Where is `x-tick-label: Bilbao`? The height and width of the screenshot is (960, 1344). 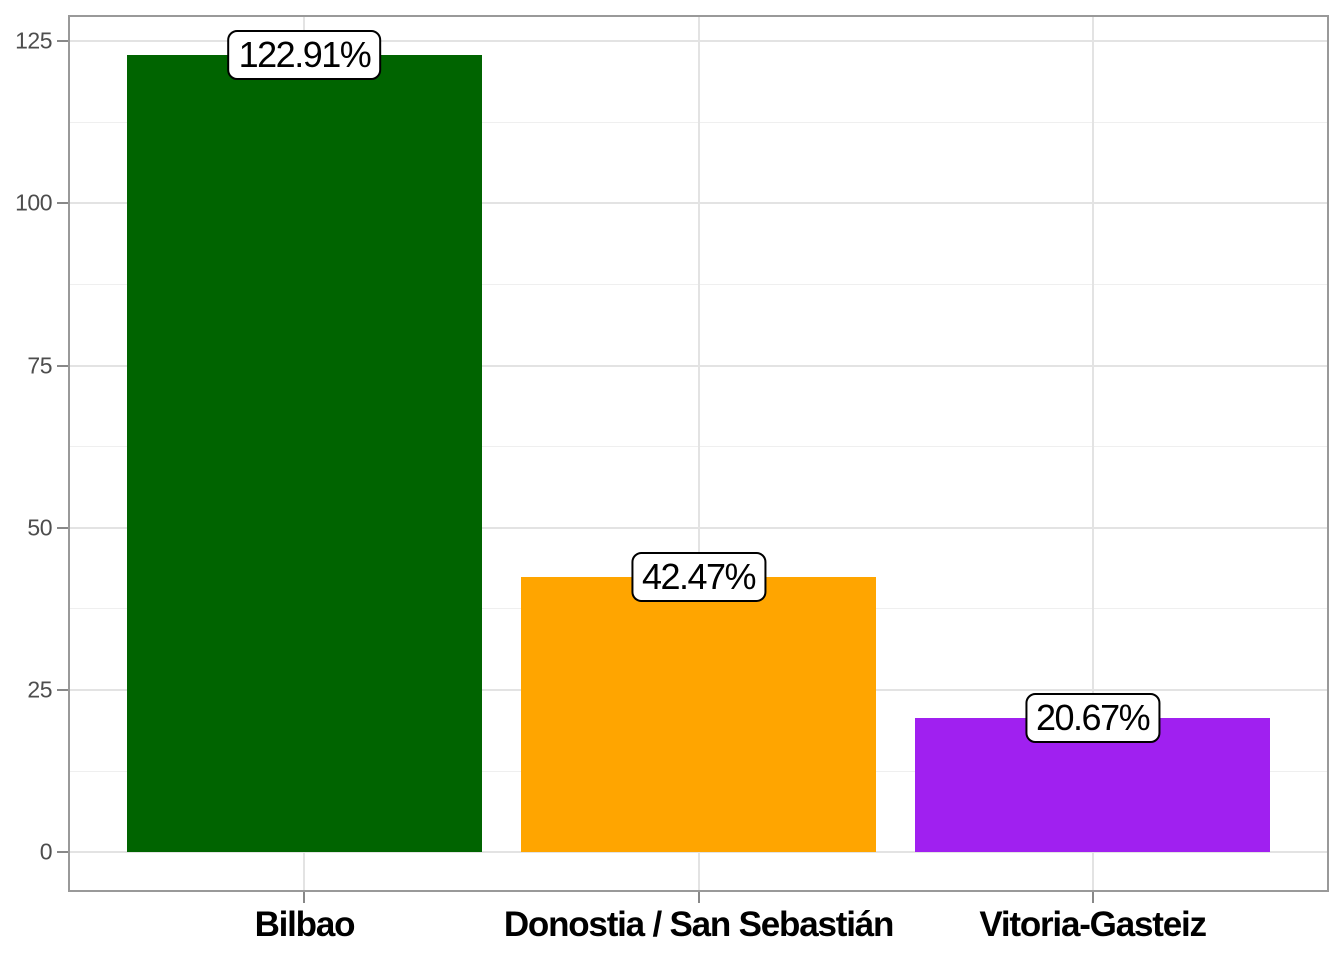
x-tick-label: Bilbao is located at coordinates (305, 924).